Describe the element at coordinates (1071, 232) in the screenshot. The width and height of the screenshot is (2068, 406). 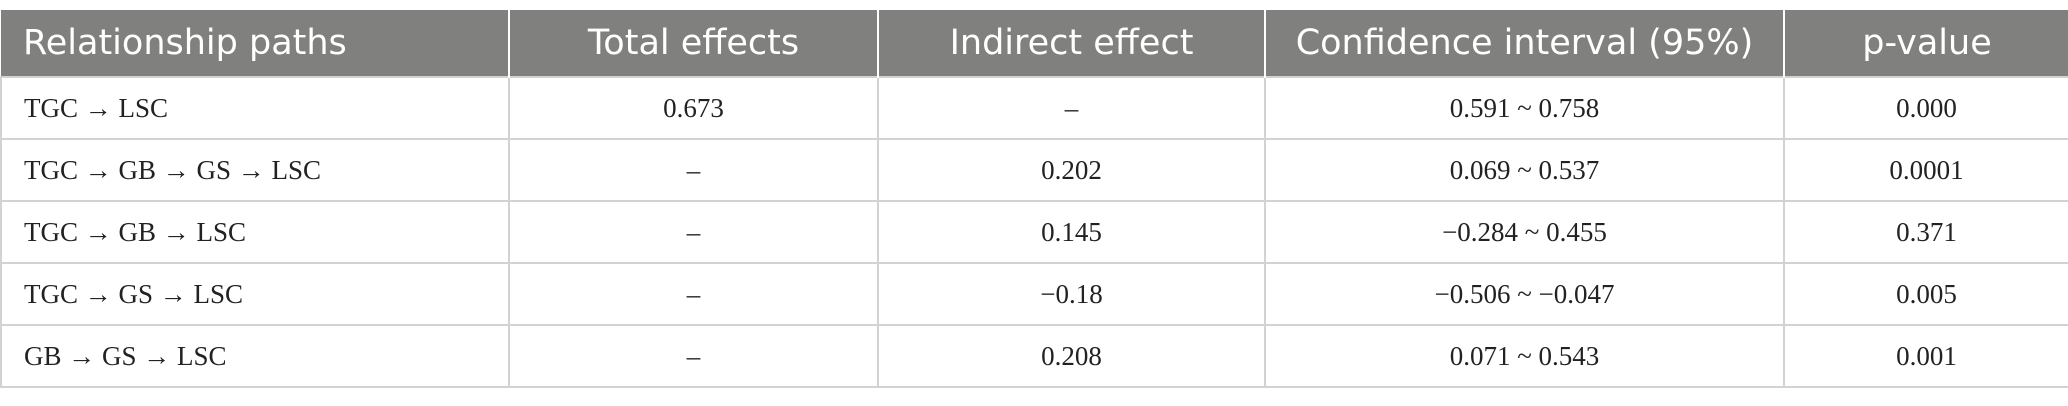
I see `value-cell: 0.145` at that location.